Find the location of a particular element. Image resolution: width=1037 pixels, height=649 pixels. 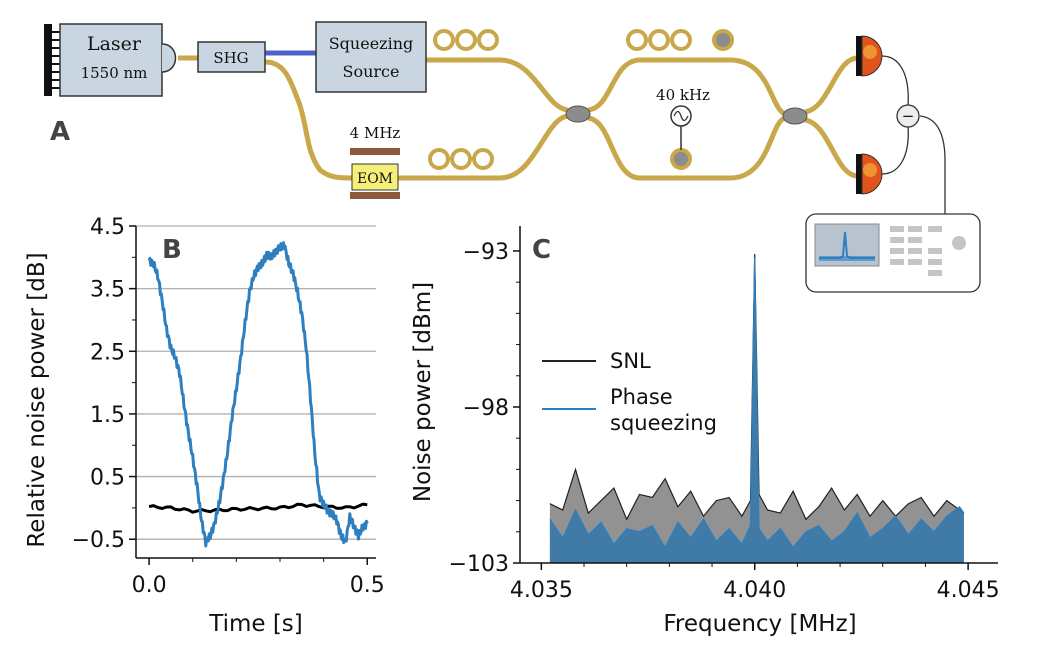

subtraction-node: − is located at coordinates (908, 116).